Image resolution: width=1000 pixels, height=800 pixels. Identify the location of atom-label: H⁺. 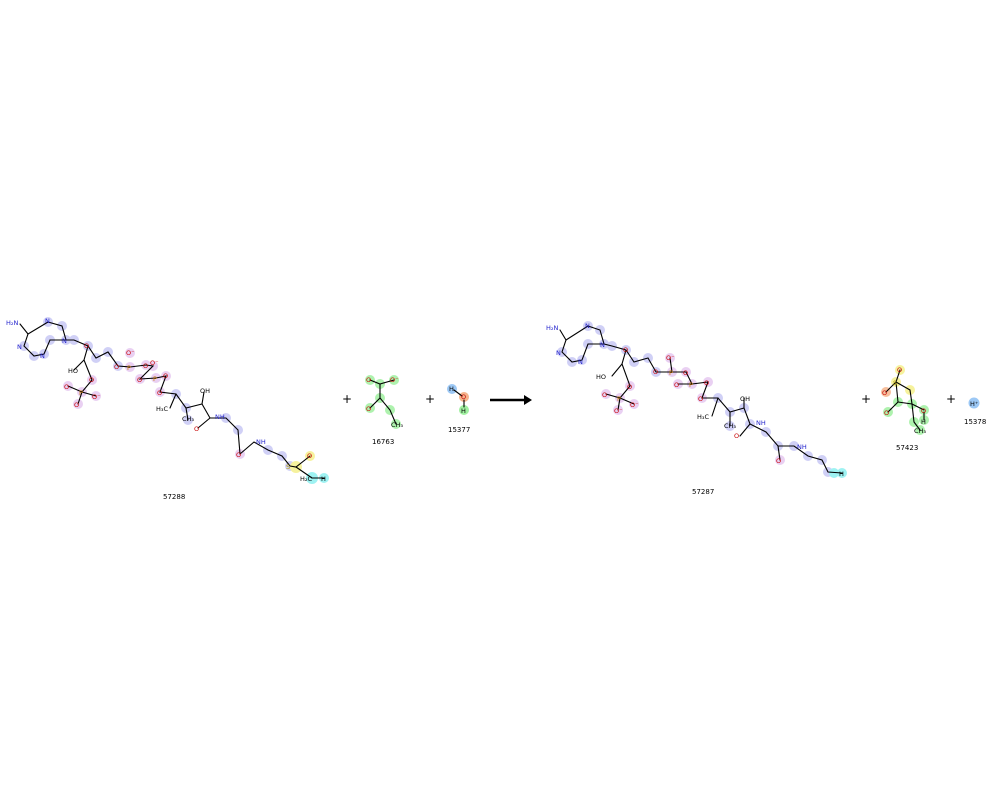
(974, 404).